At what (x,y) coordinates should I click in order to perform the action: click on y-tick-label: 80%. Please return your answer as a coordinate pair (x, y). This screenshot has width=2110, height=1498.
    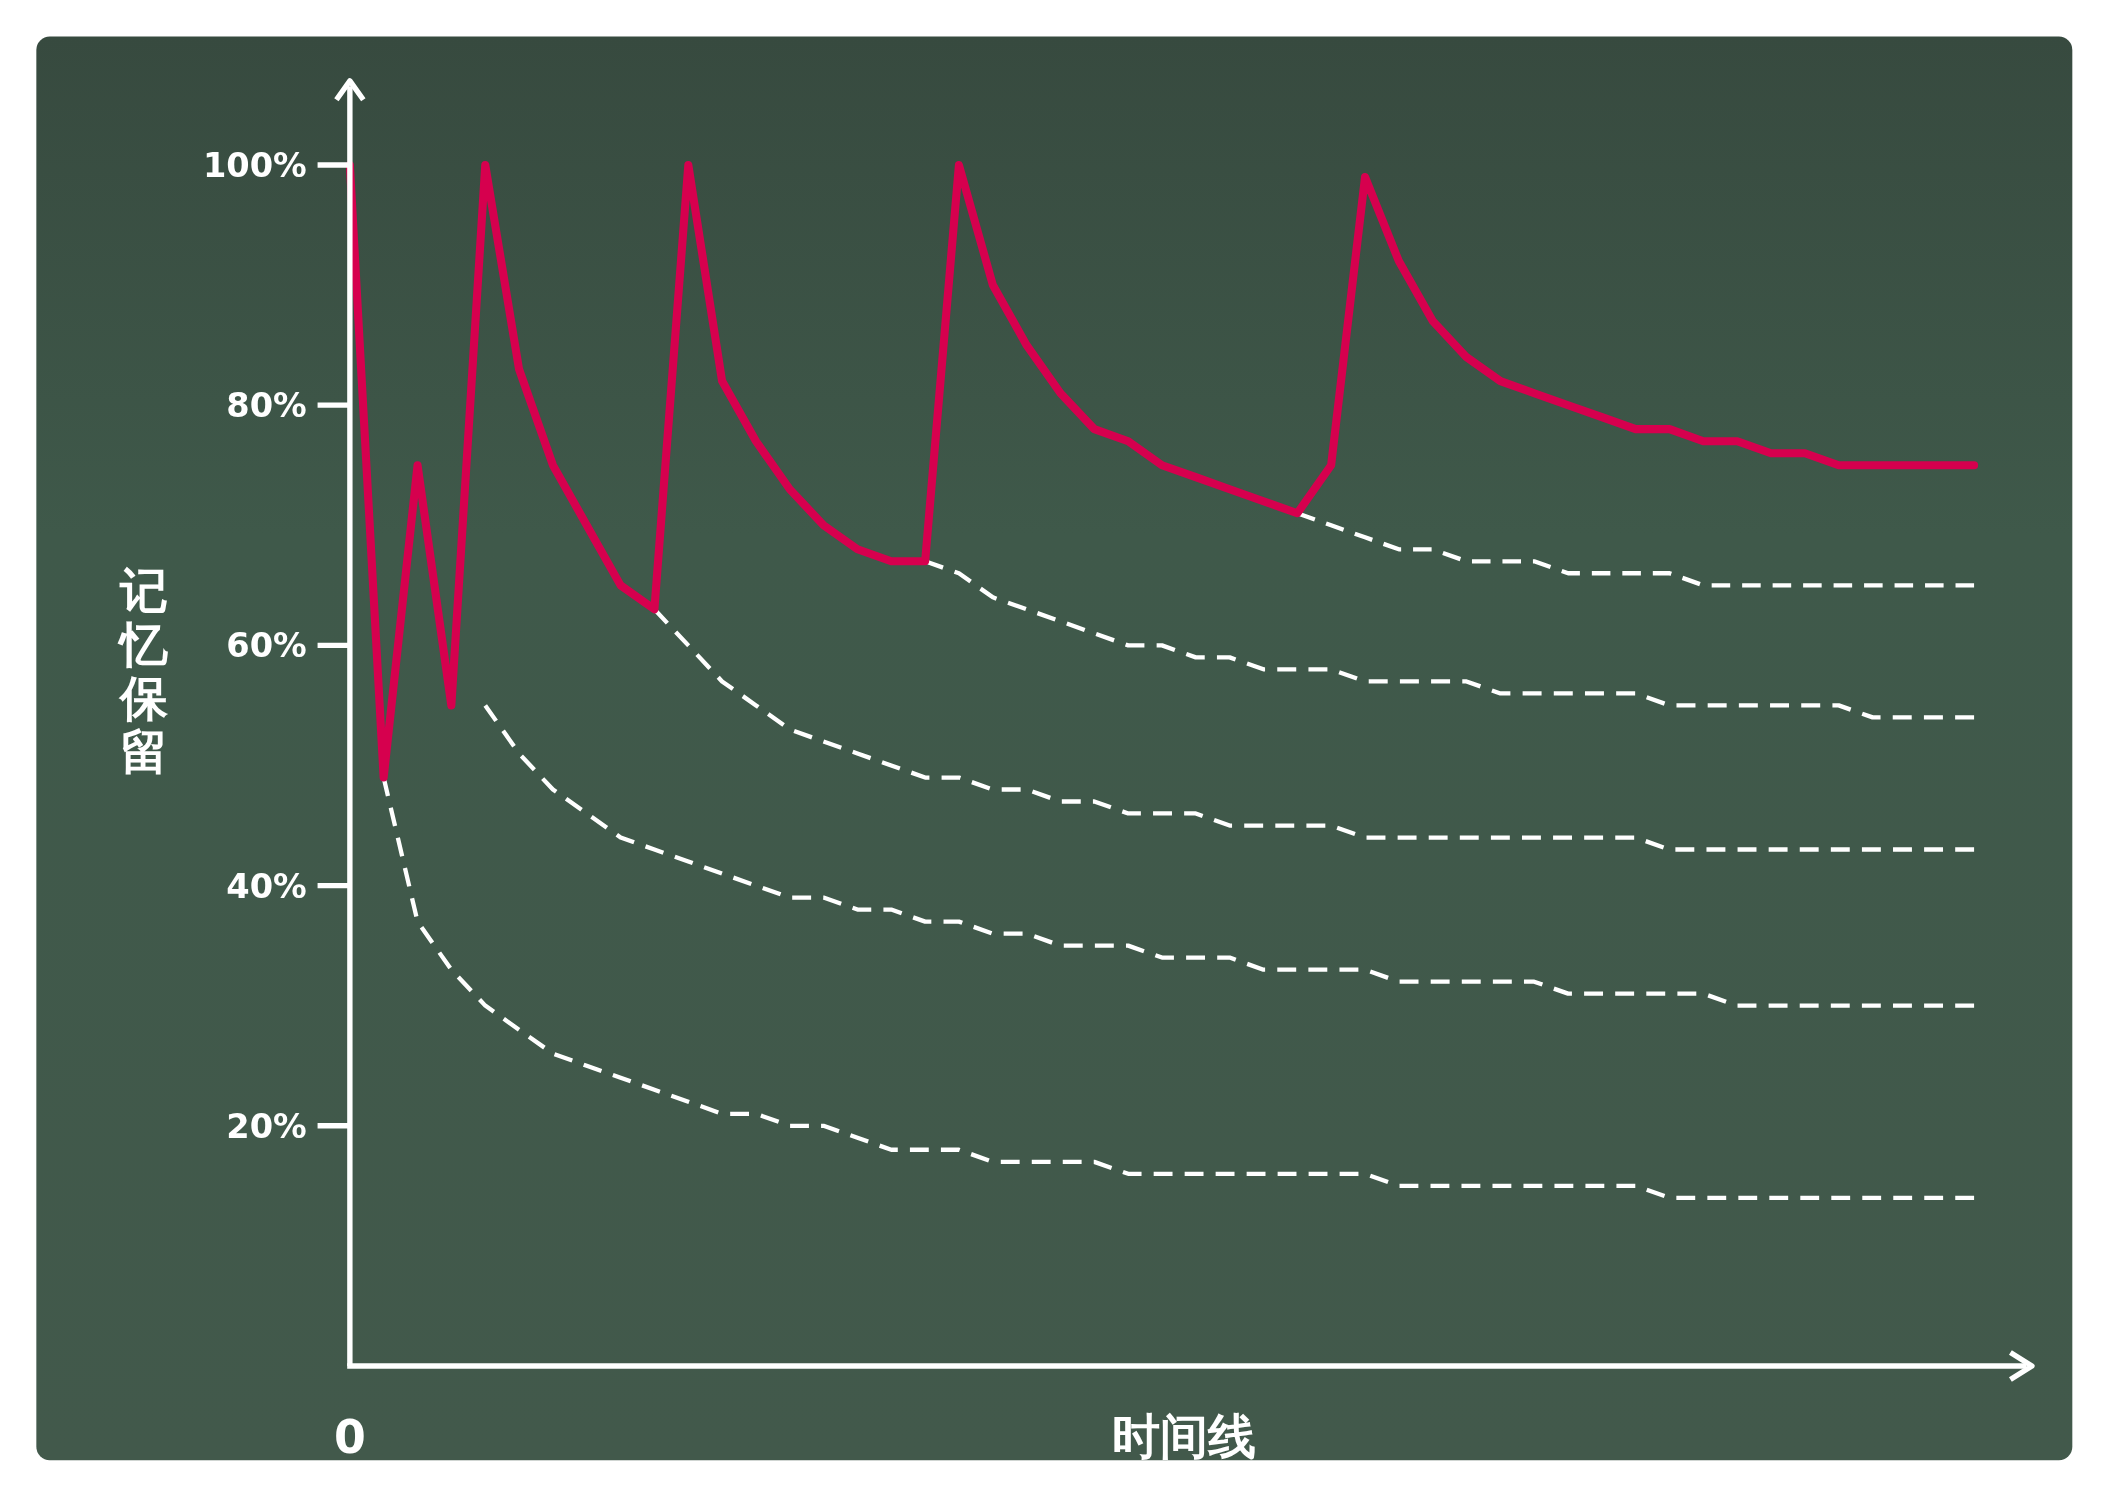
    Looking at the image, I should click on (266, 406).